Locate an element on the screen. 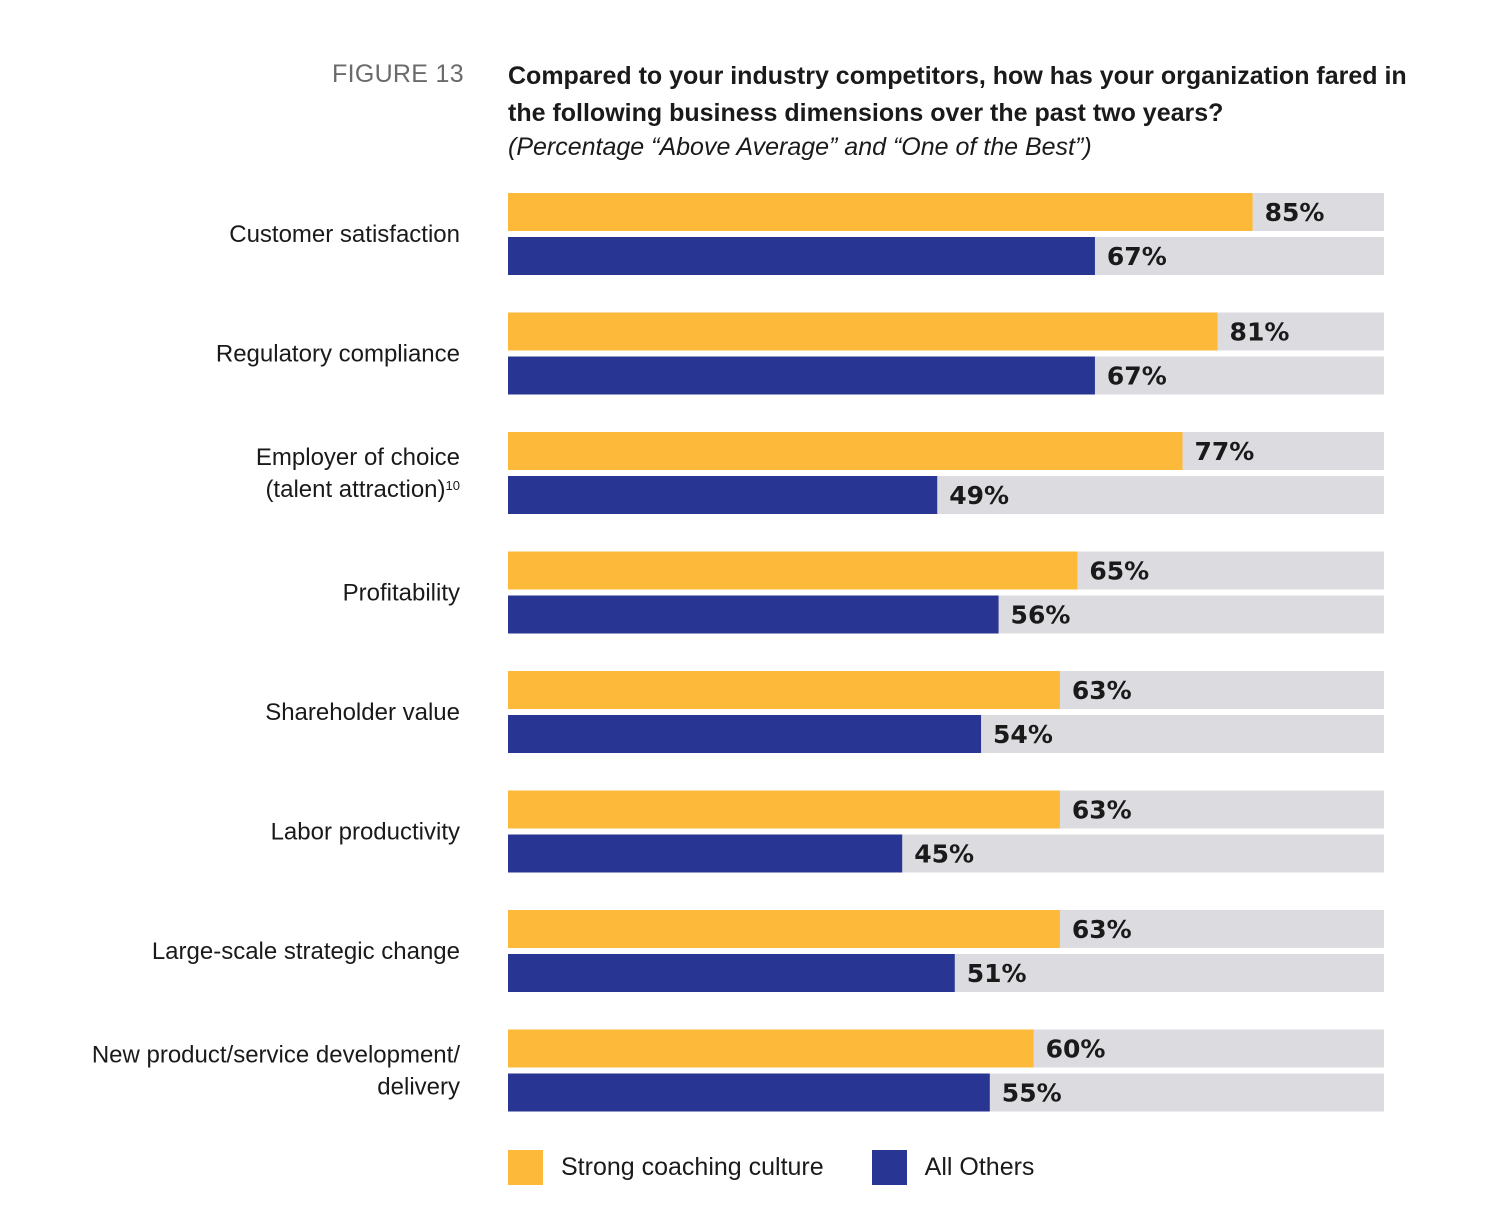  category-label: New product/service development/delivery is located at coordinates (276, 1071).